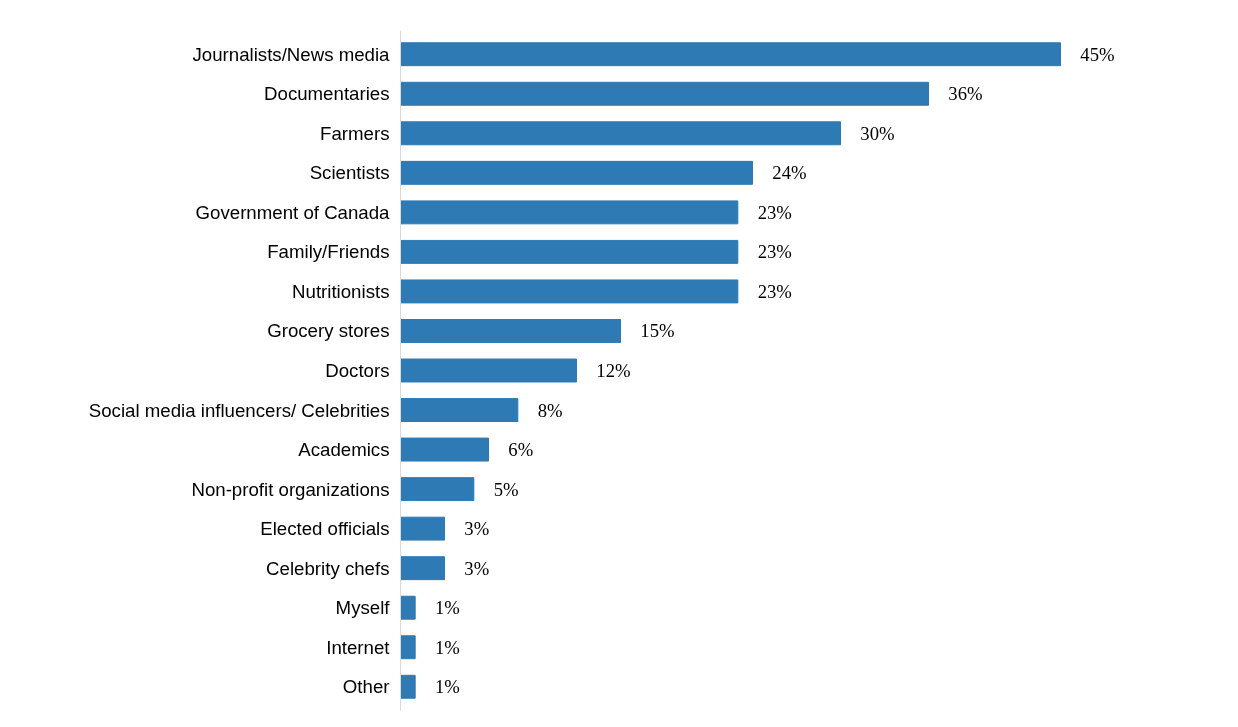 The height and width of the screenshot is (727, 1238). What do you see at coordinates (291, 54) in the screenshot?
I see `y-tick-label: Journalists/News media` at bounding box center [291, 54].